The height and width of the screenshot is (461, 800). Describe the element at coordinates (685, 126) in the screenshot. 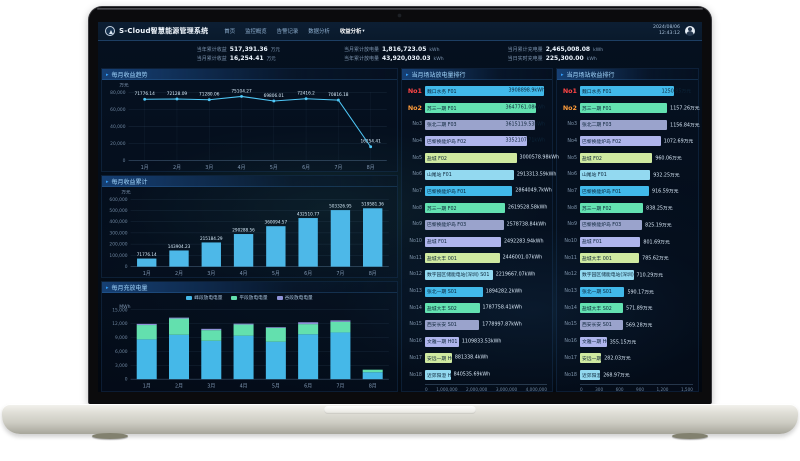

I see `rank-value: 1156.84万元` at that location.